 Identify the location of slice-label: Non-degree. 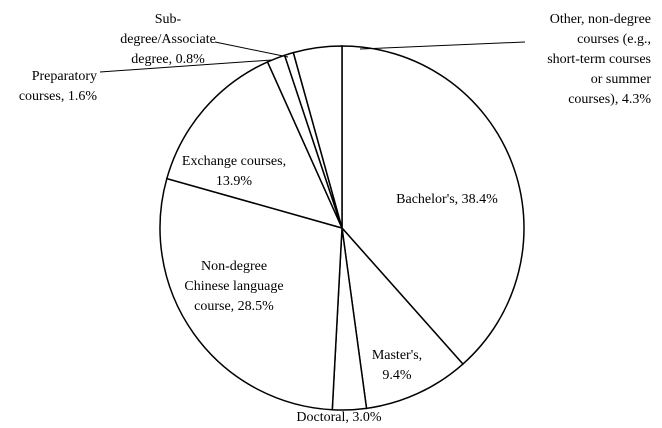
(234, 266).